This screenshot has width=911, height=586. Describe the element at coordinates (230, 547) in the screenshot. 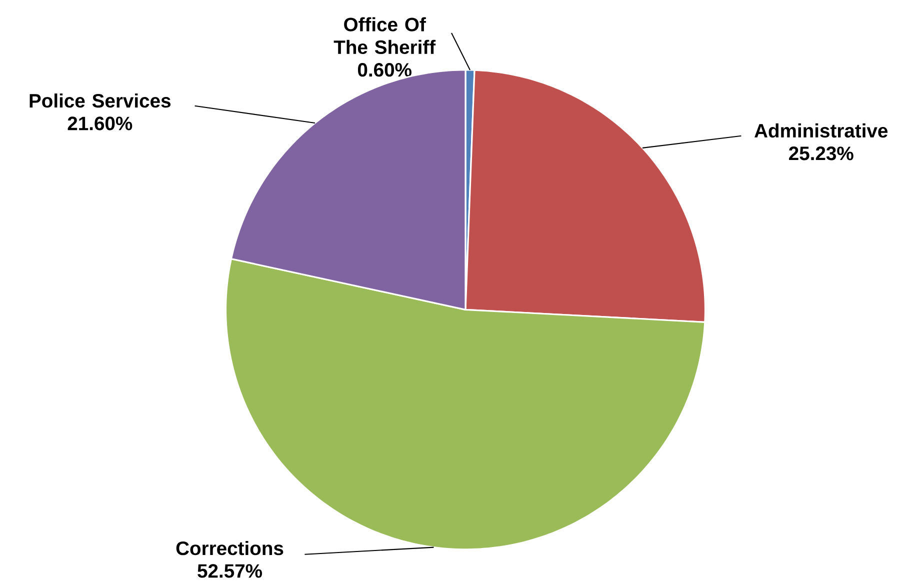

I see `slice-label: Corrections` at that location.